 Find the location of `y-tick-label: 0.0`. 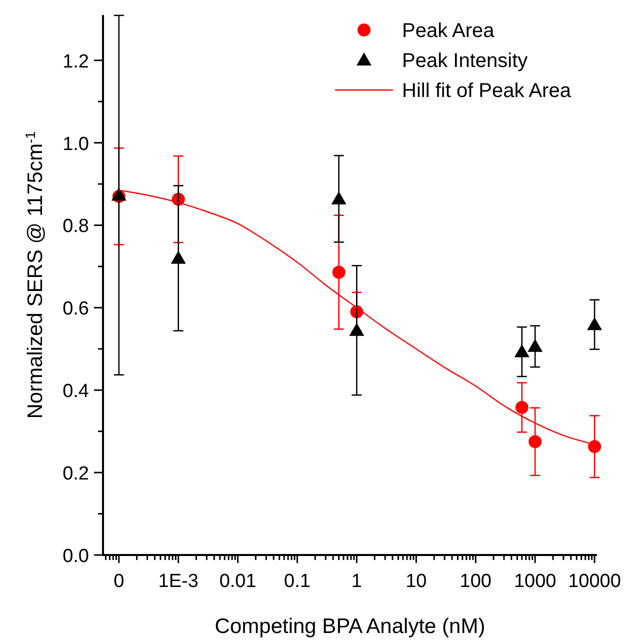

y-tick-label: 0.0 is located at coordinates (75, 556).